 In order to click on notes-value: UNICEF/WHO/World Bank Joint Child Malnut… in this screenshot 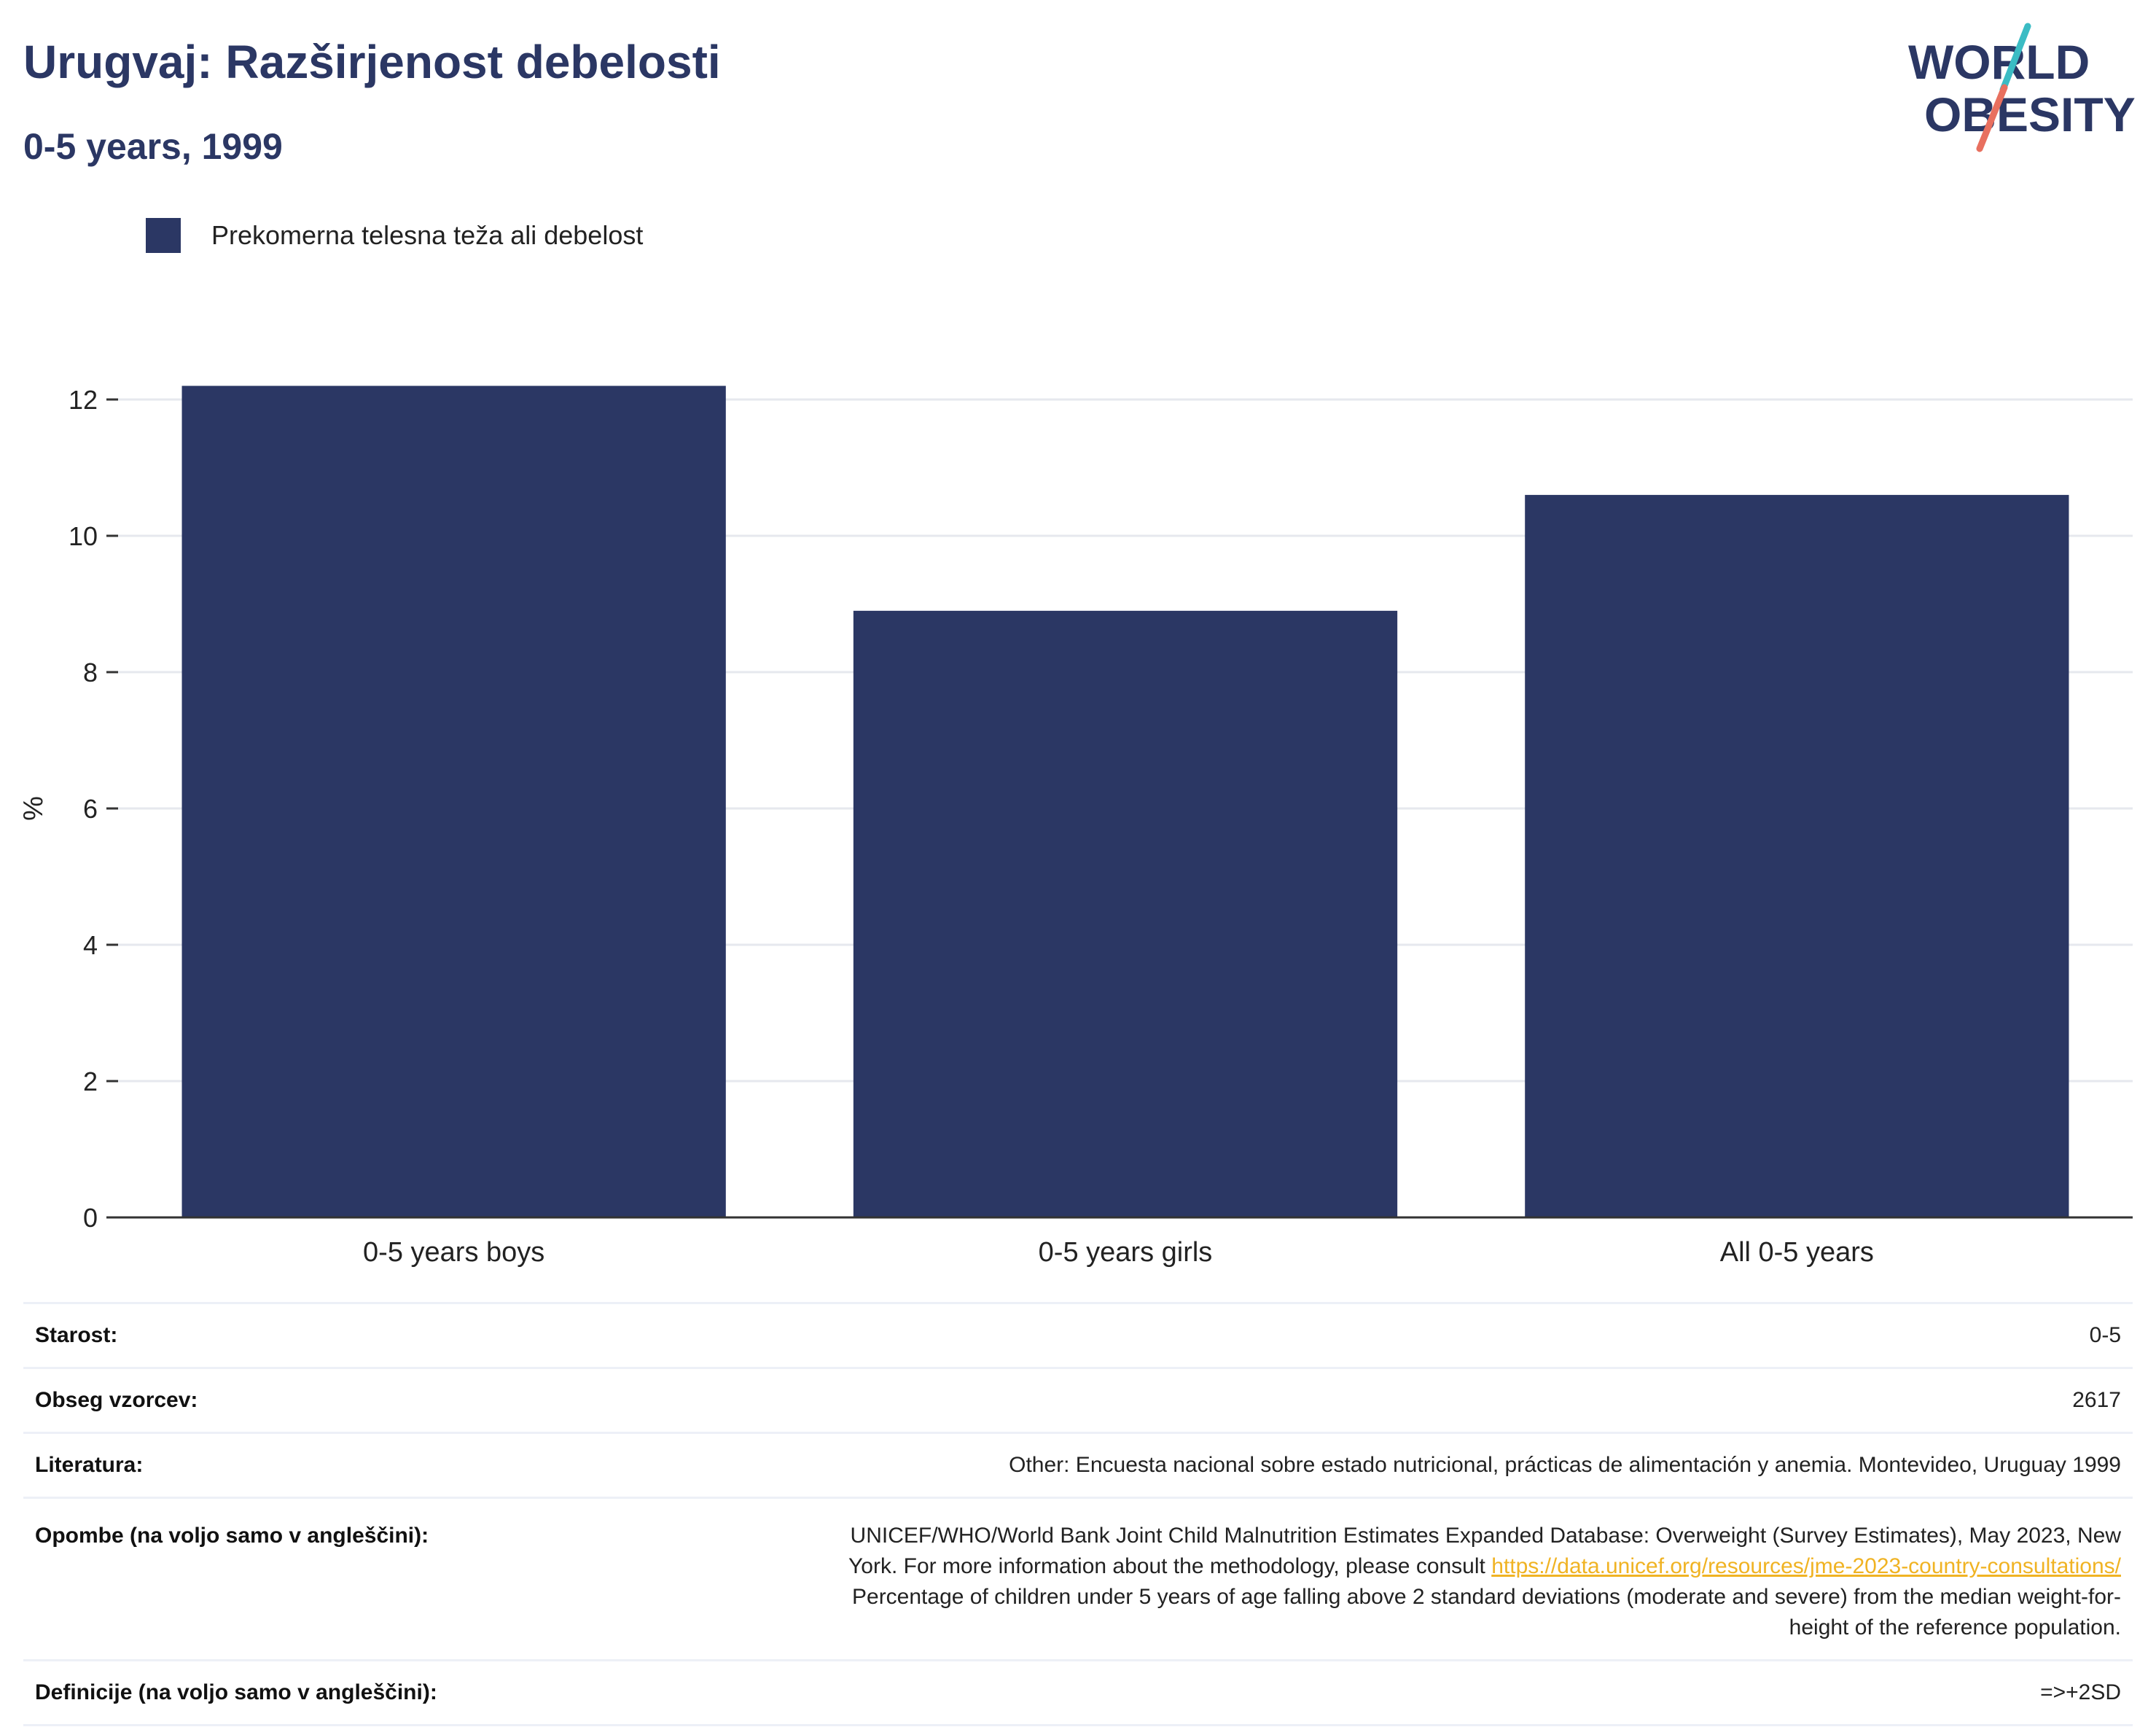, I will do `click(1367, 1580)`.